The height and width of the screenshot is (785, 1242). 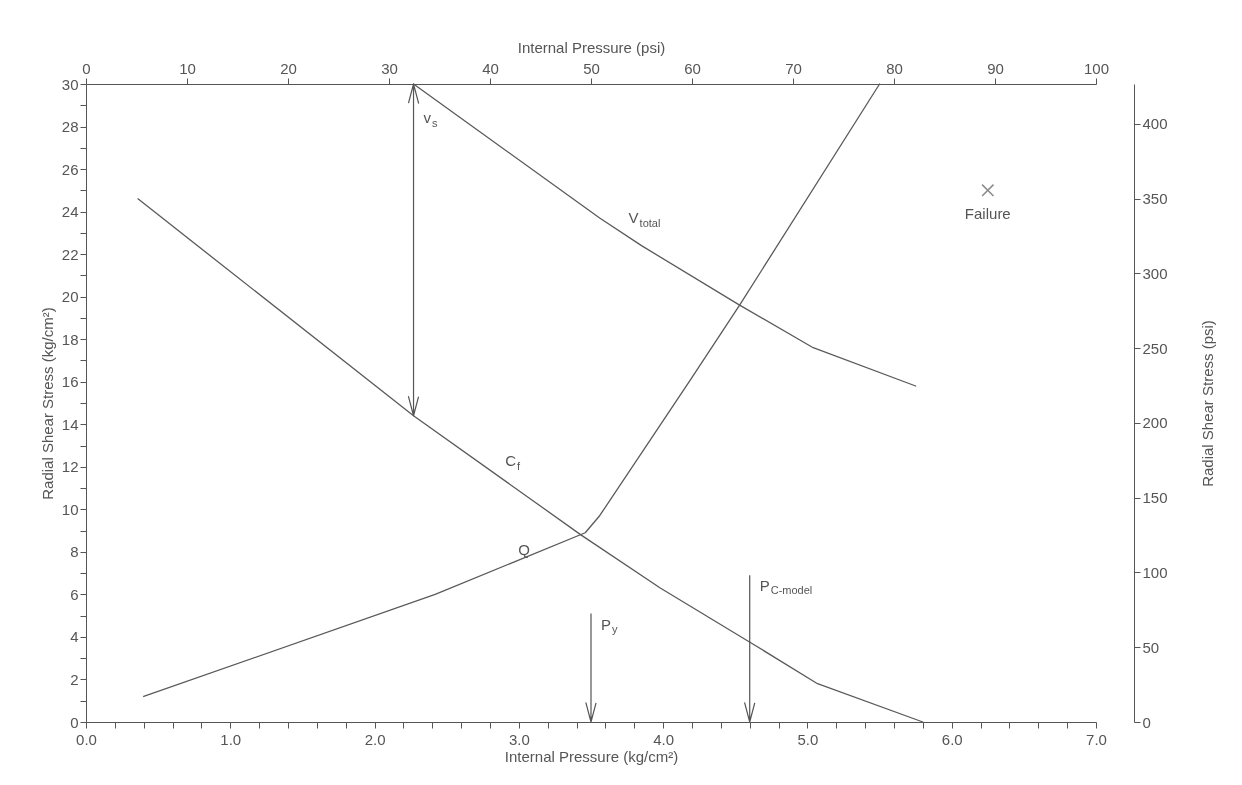 What do you see at coordinates (1155, 572) in the screenshot?
I see `y2-tick-label: 100` at bounding box center [1155, 572].